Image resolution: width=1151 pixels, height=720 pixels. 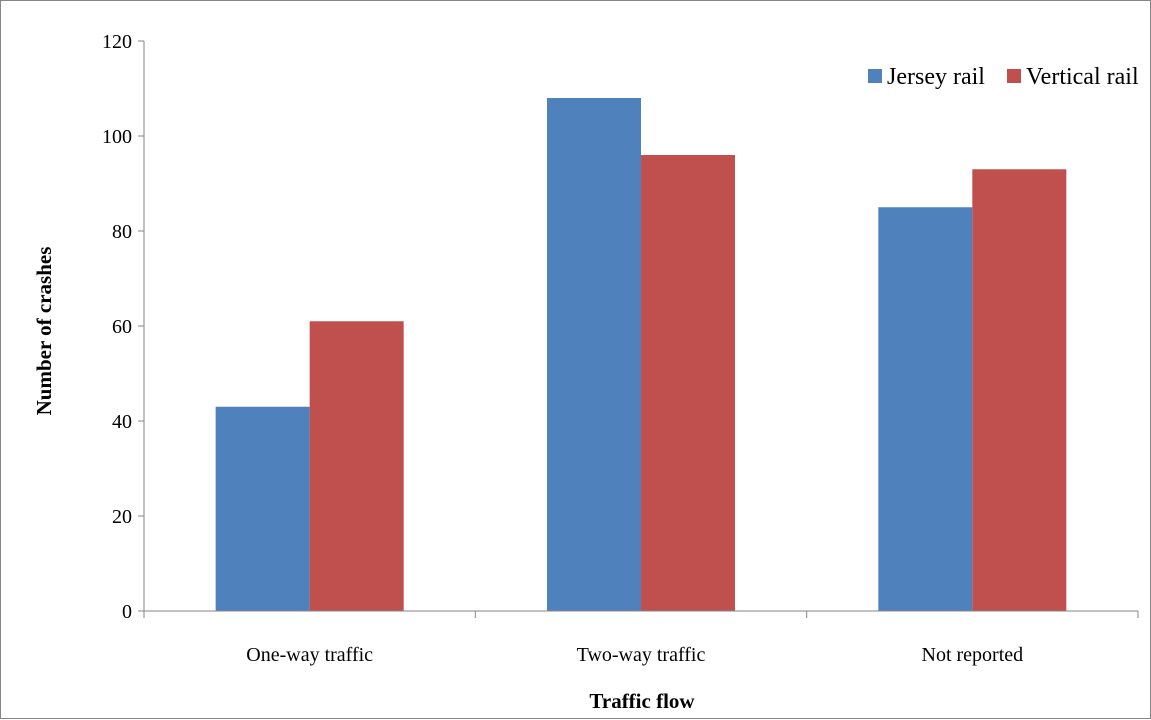 What do you see at coordinates (122, 422) in the screenshot?
I see `y-tick-label: 40` at bounding box center [122, 422].